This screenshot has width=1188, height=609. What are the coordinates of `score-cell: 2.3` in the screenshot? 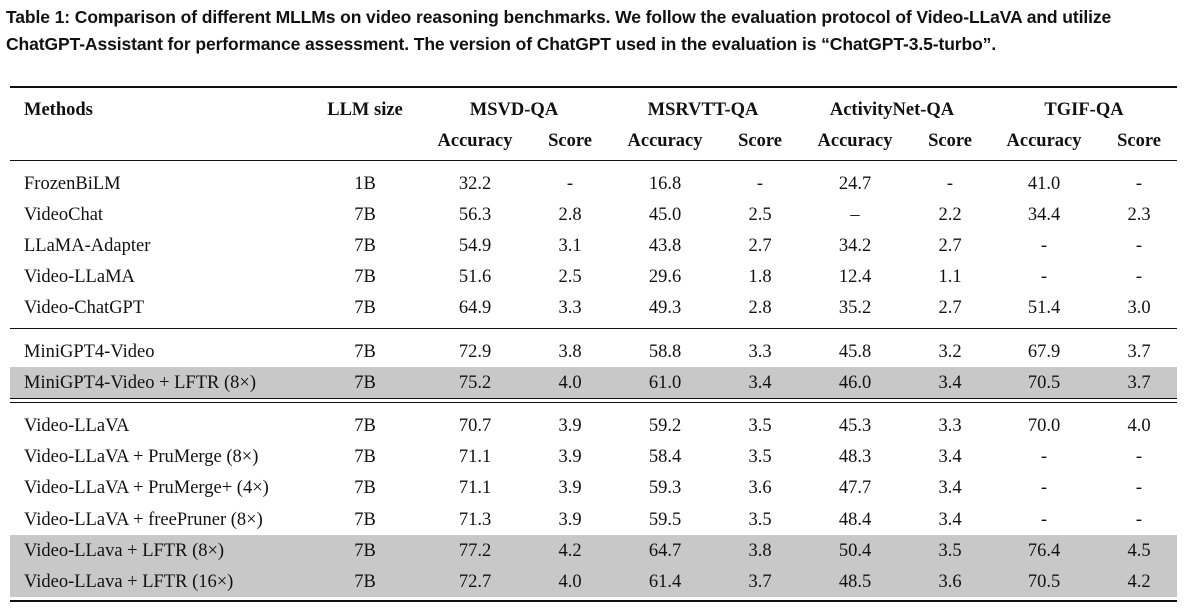 It's located at (1139, 215).